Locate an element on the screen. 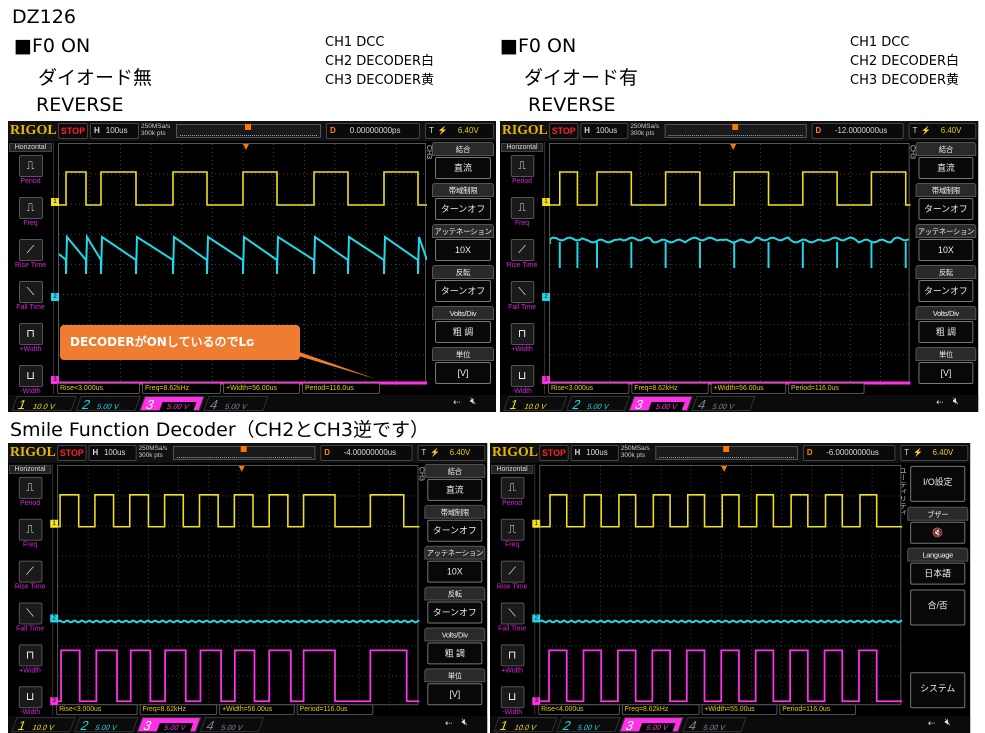  menu-item: 合/否 is located at coordinates (937, 609).